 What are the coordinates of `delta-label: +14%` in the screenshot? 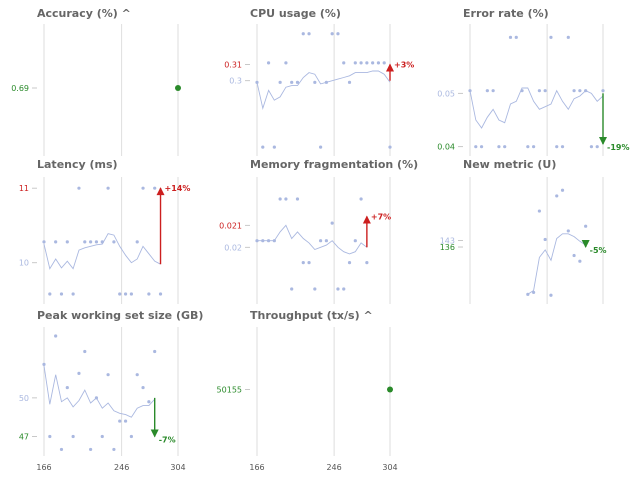 It's located at (178, 188).